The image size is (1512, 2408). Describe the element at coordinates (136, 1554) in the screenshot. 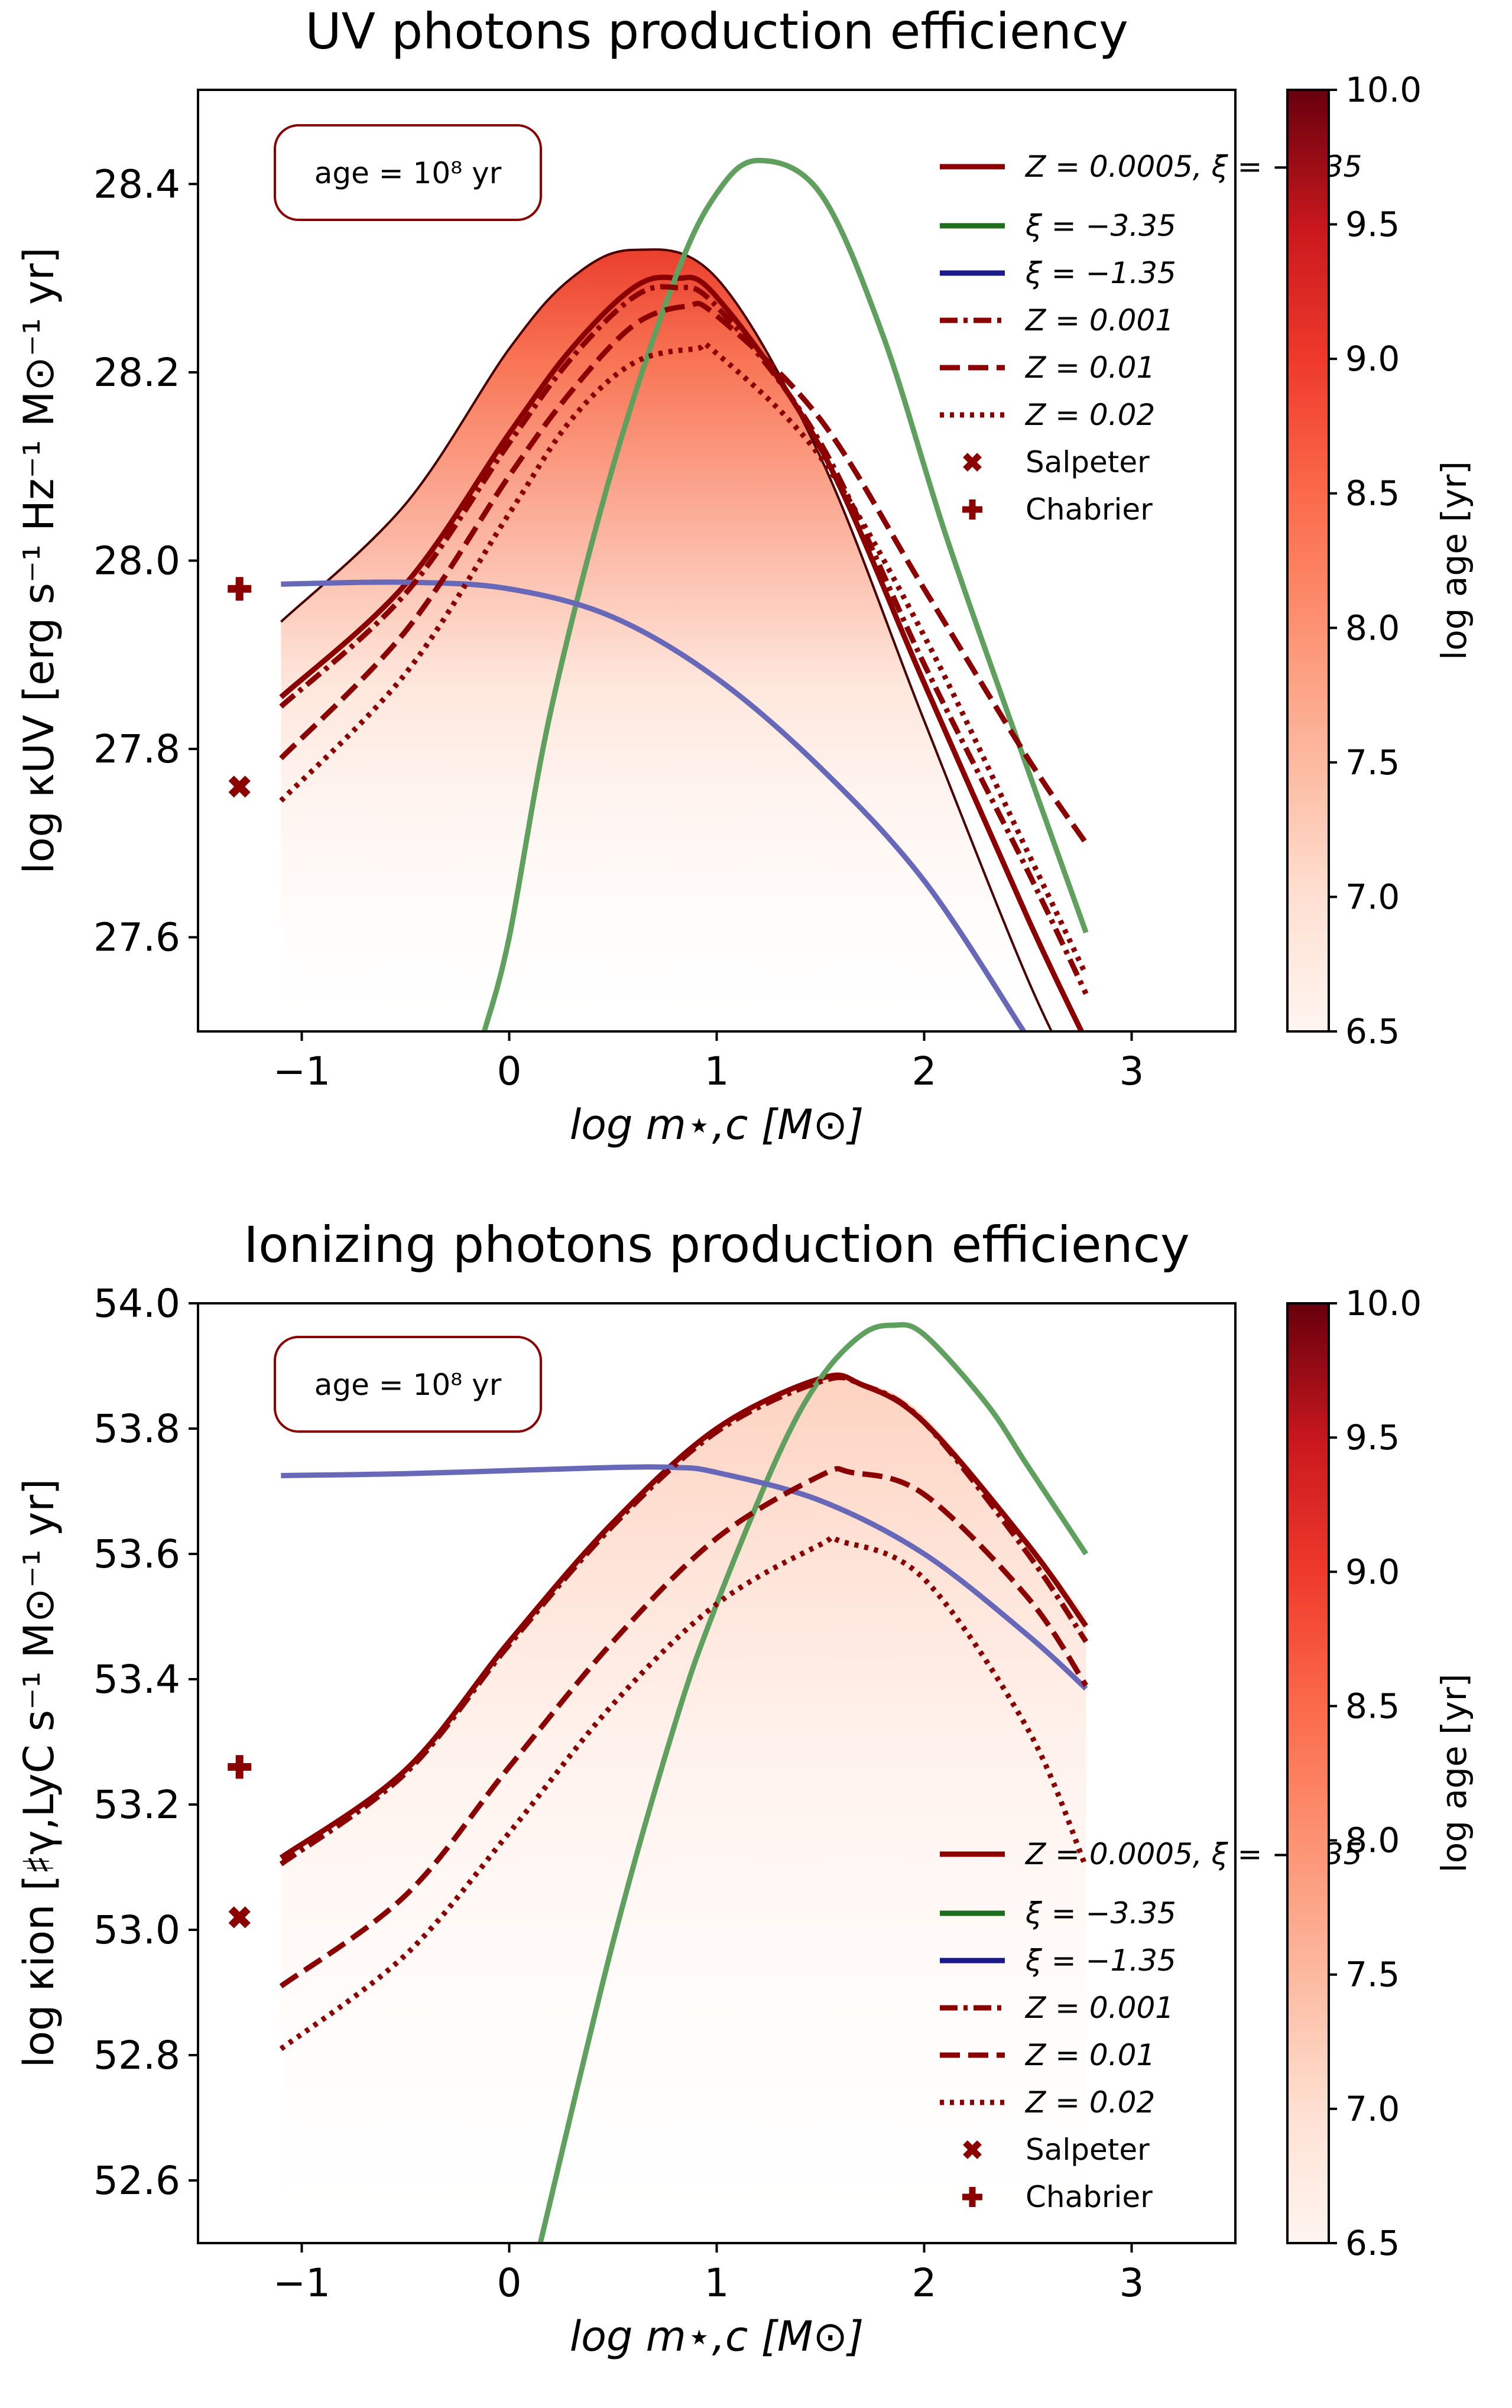

I see `y-tick-label: 53.6` at that location.